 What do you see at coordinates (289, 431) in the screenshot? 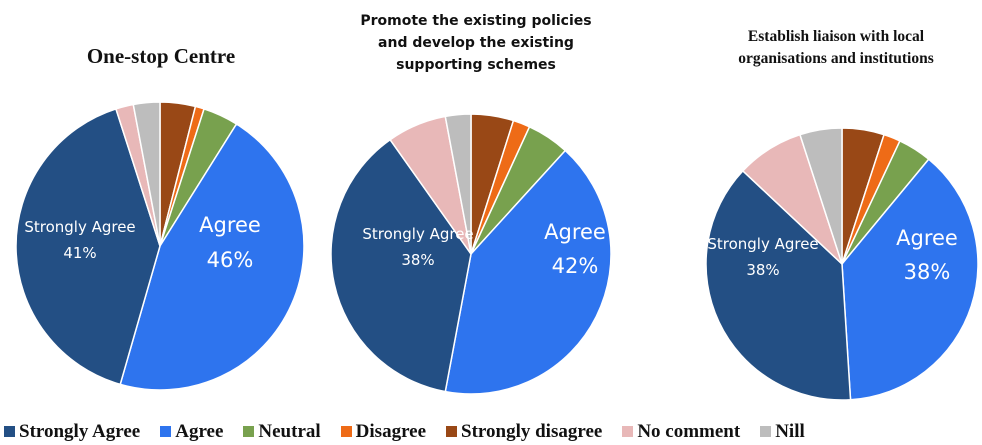
I see `legend-label: Neutral` at bounding box center [289, 431].